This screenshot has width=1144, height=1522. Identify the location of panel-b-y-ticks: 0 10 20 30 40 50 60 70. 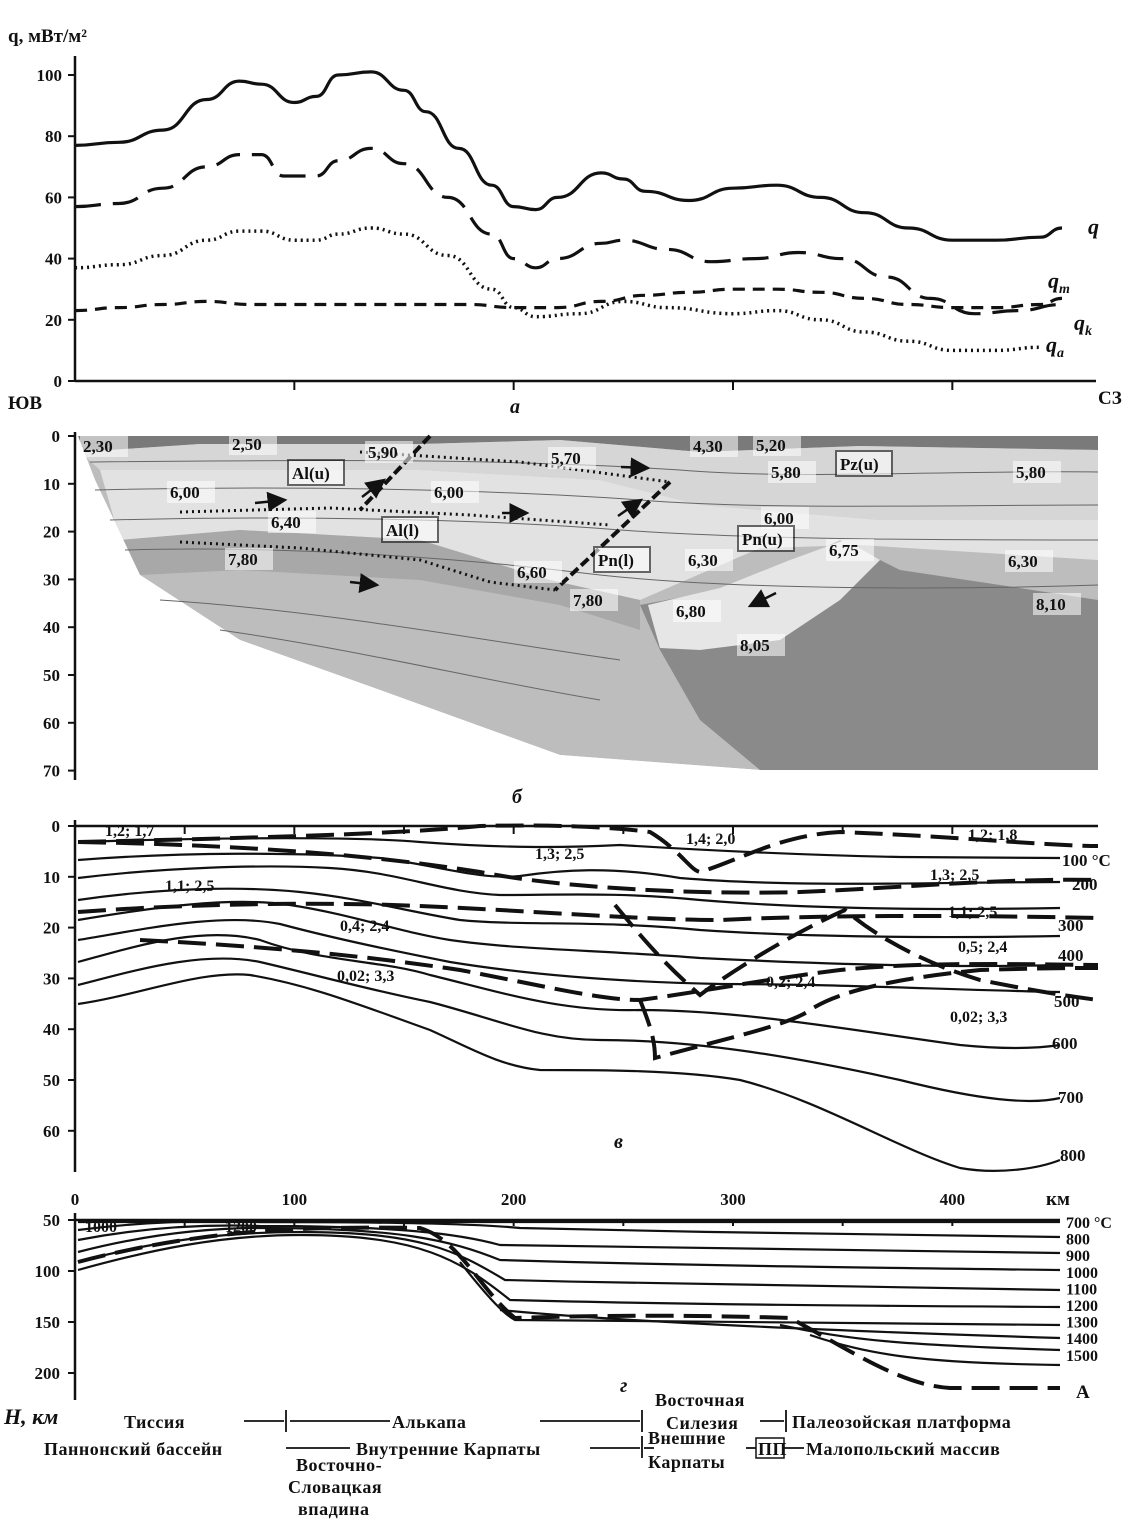
(59, 604).